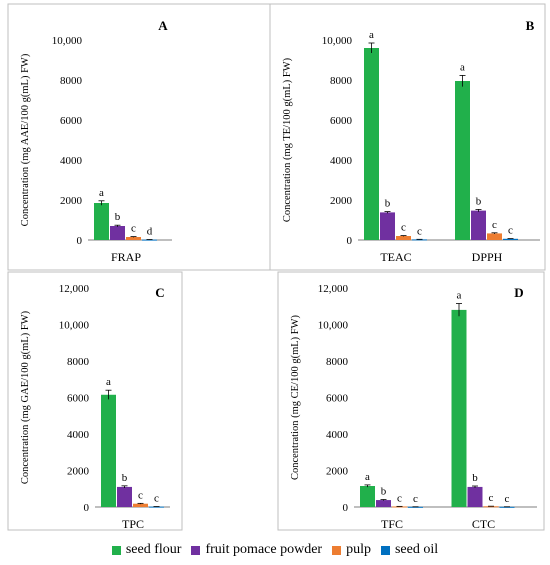  I want to click on panel-c-ylabel: Concentration (mg GAE/100 g(mL) FW), so click(25, 397).